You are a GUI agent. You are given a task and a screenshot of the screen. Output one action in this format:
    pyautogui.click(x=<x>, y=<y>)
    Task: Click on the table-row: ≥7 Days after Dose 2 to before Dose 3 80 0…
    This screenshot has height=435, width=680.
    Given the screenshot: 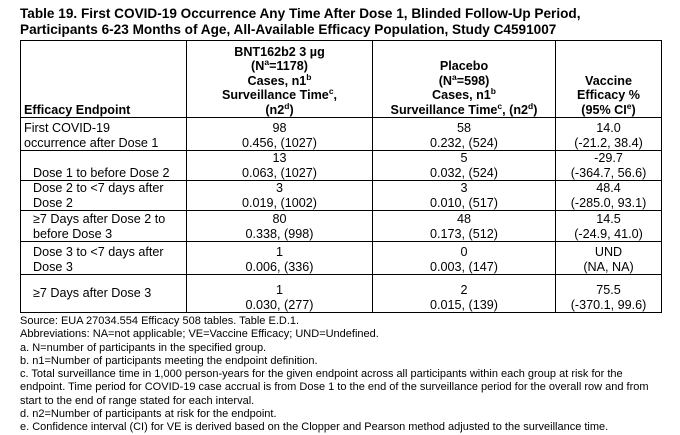 What is the action you would take?
    pyautogui.click(x=341, y=226)
    